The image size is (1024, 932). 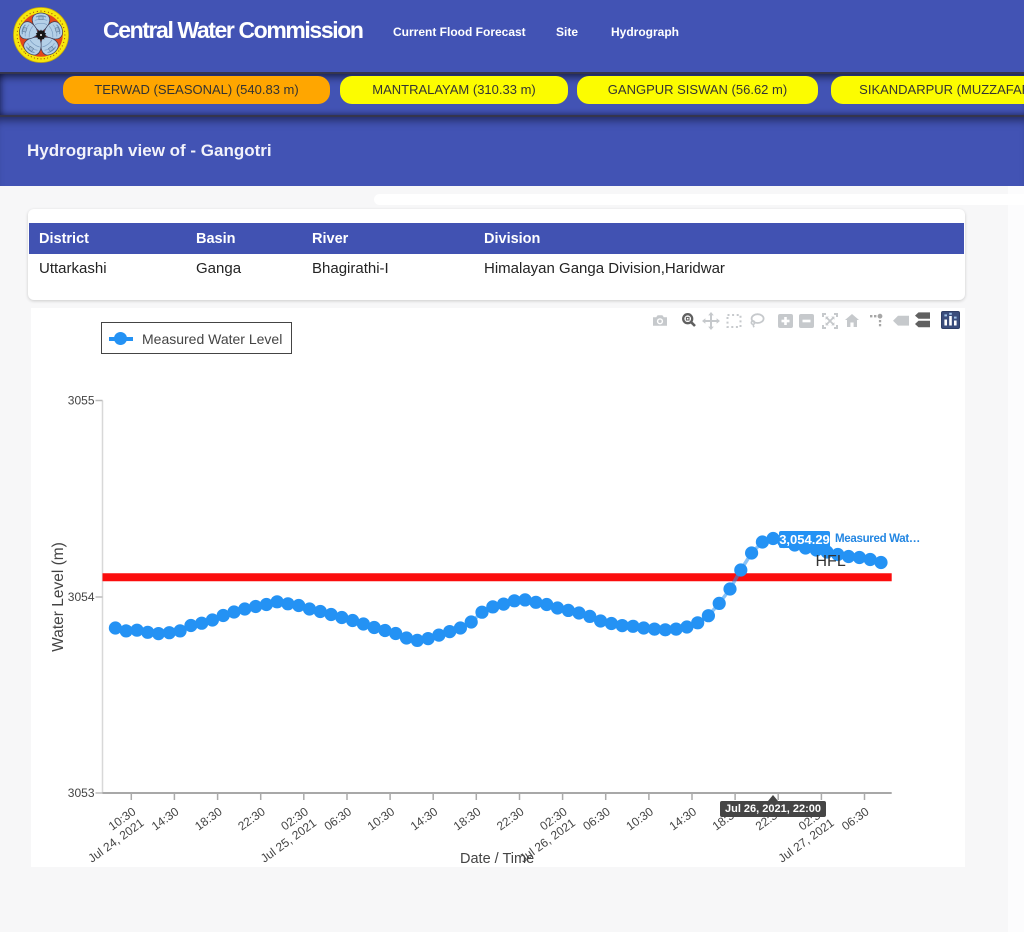 What do you see at coordinates (58, 597) in the screenshot?
I see `svg-text: Water Level (m)` at bounding box center [58, 597].